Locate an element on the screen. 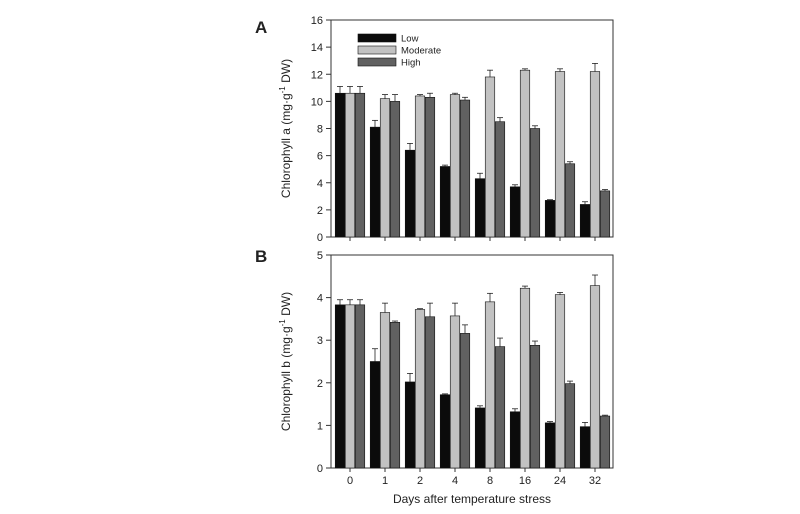 This screenshot has width=800, height=514. panel-a-y-tick-label: 2 is located at coordinates (320, 211).